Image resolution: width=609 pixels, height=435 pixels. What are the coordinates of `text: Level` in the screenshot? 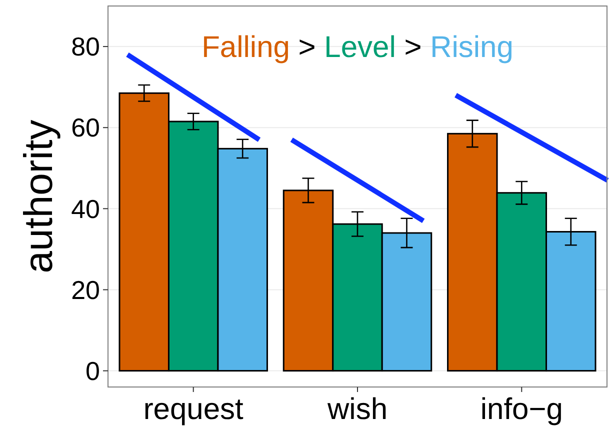 It's located at (360, 47).